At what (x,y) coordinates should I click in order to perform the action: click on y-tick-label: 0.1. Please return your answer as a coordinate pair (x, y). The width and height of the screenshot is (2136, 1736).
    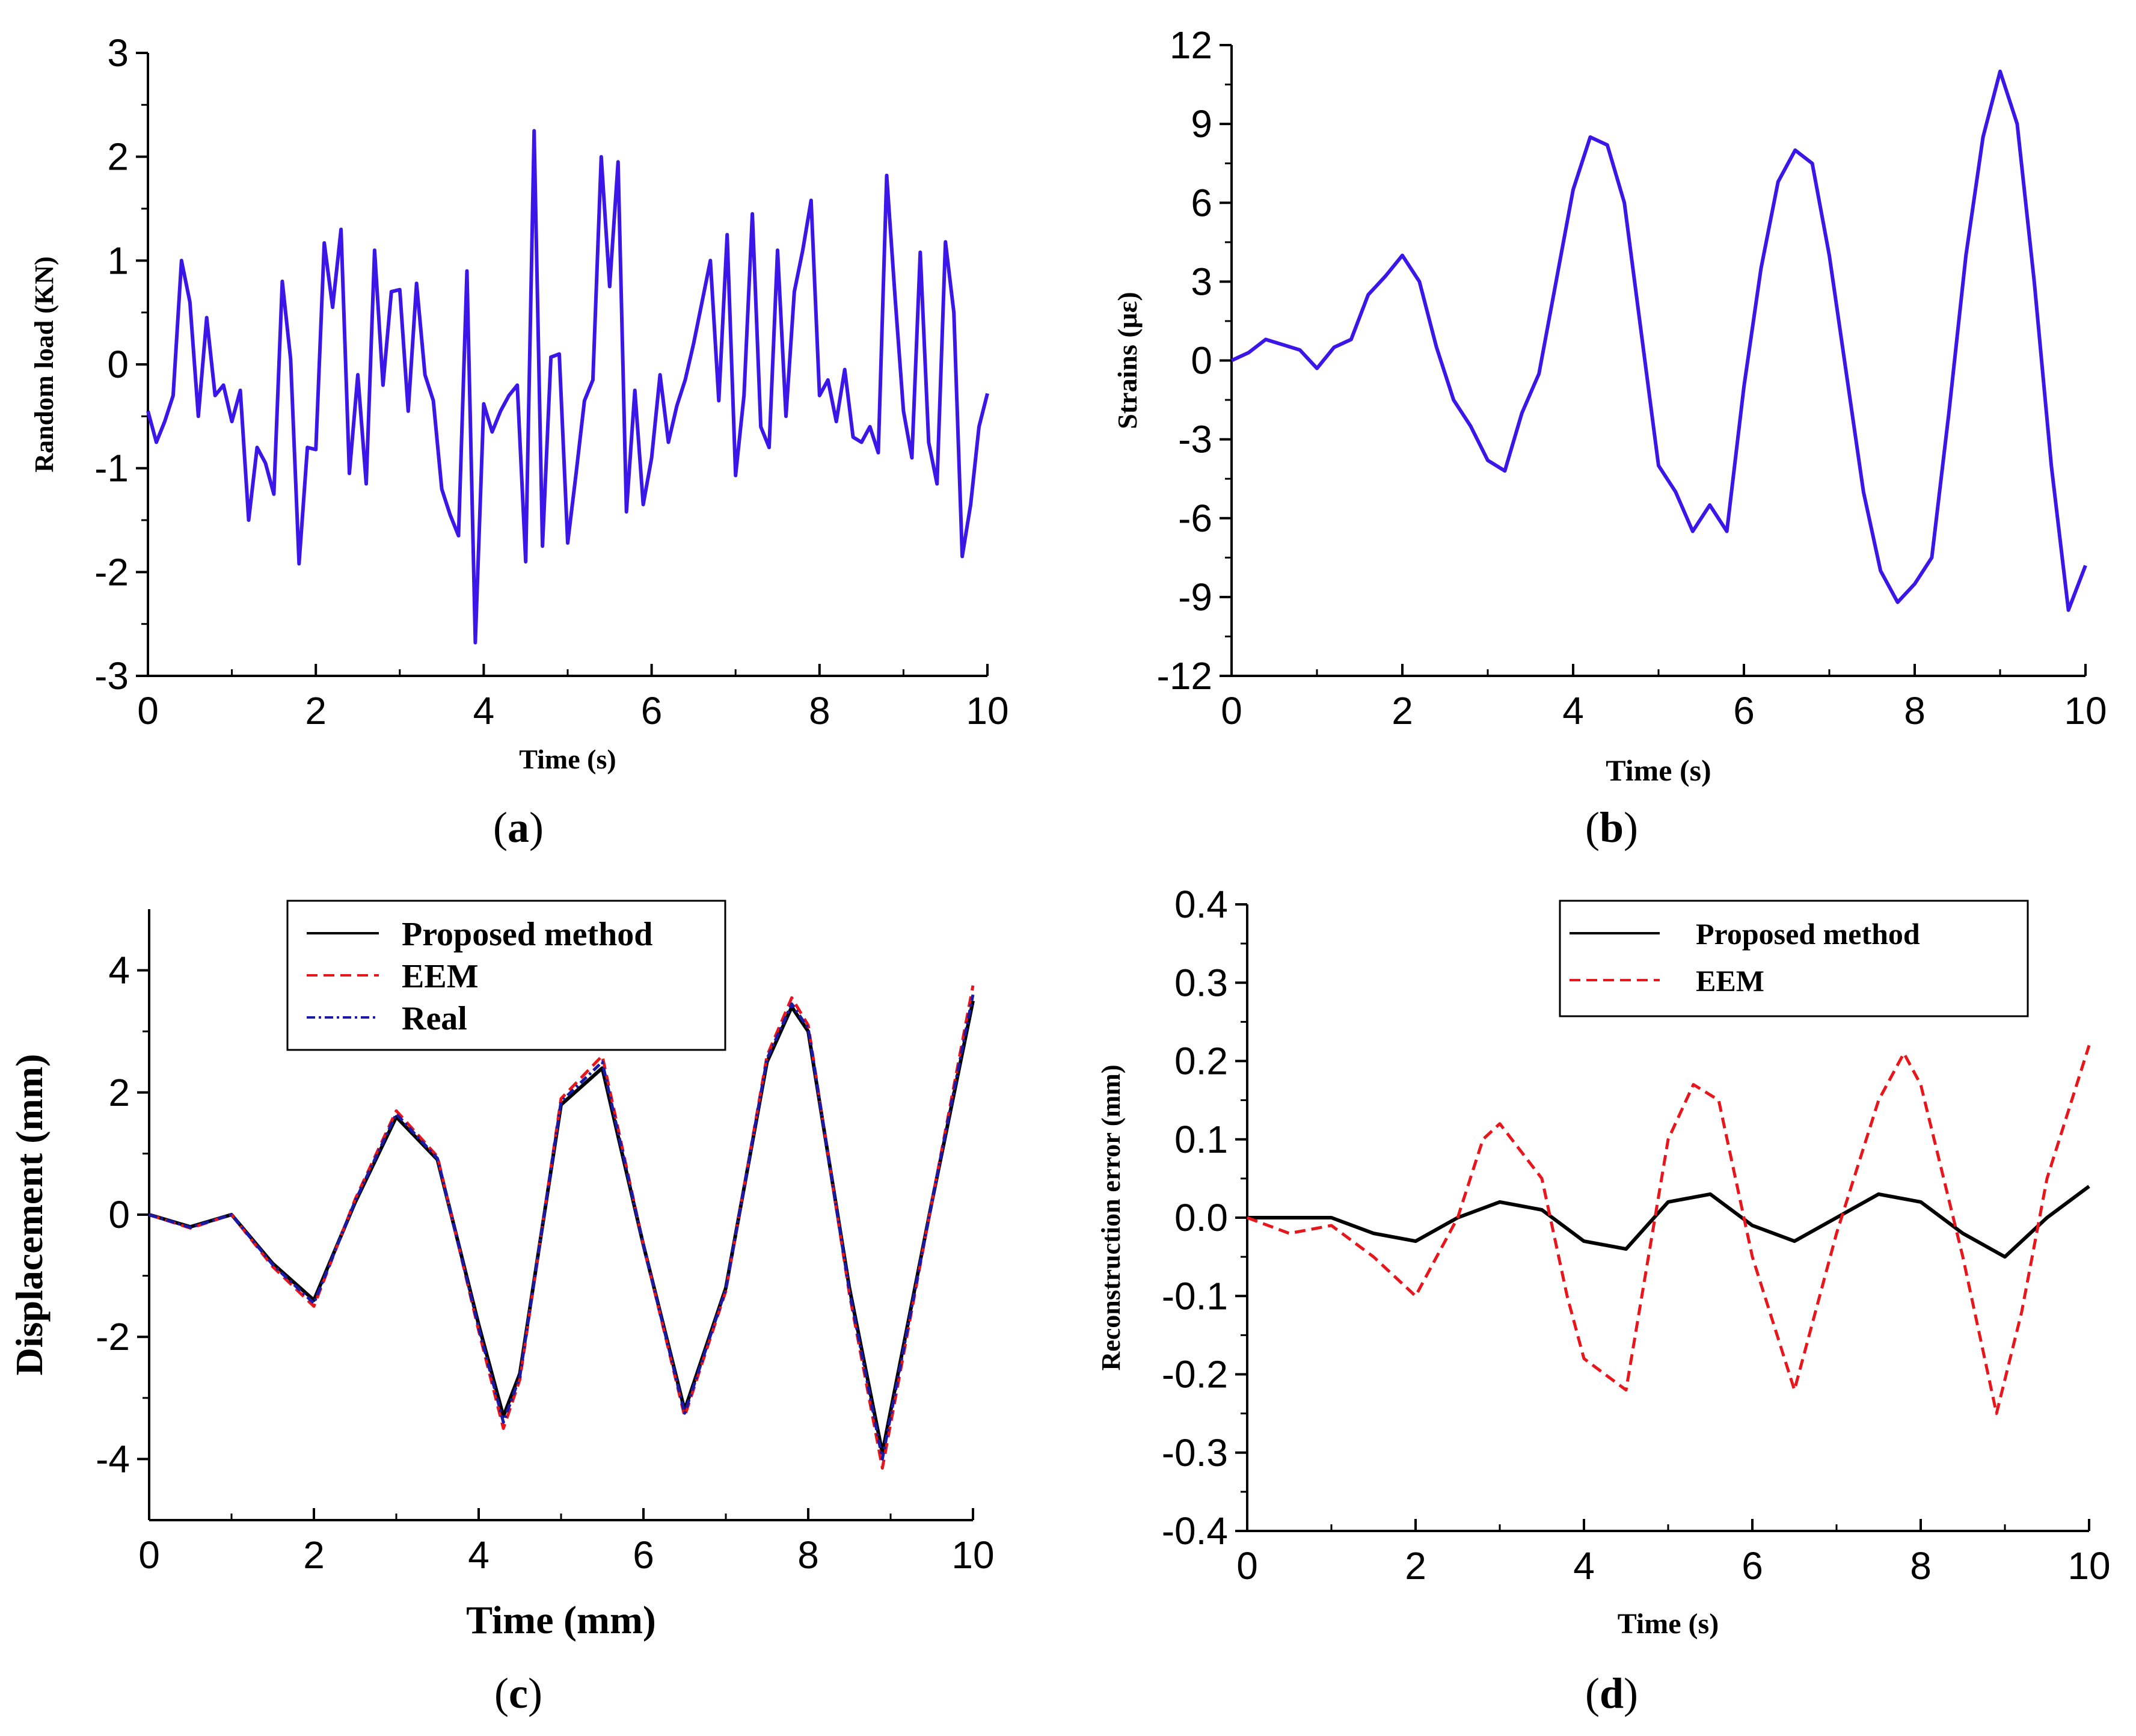
    Looking at the image, I should click on (1201, 1139).